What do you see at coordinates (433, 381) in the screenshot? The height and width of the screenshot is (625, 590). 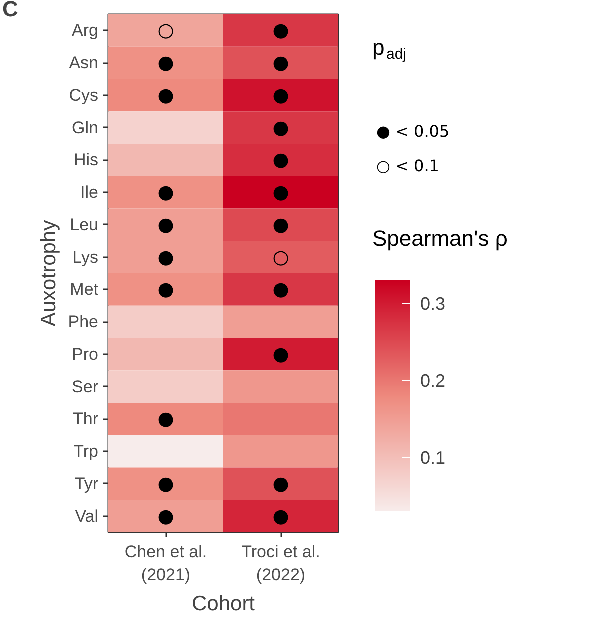 I see `color-bar-label: 0.2` at bounding box center [433, 381].